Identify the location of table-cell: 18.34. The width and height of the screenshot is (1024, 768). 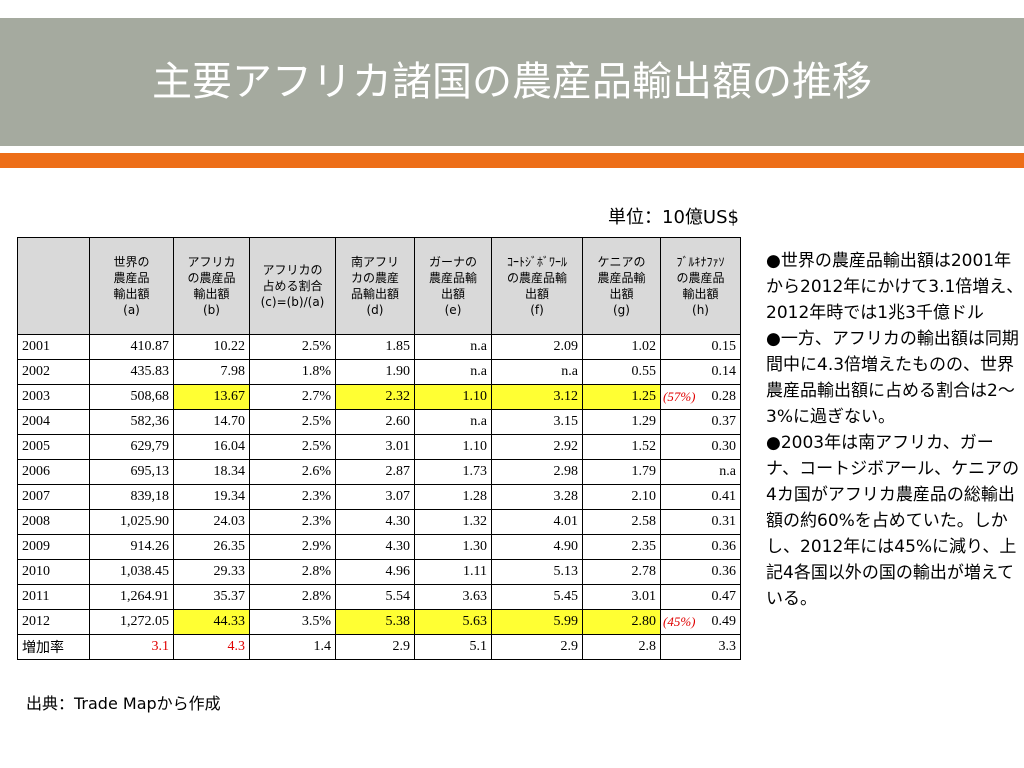
(211, 472).